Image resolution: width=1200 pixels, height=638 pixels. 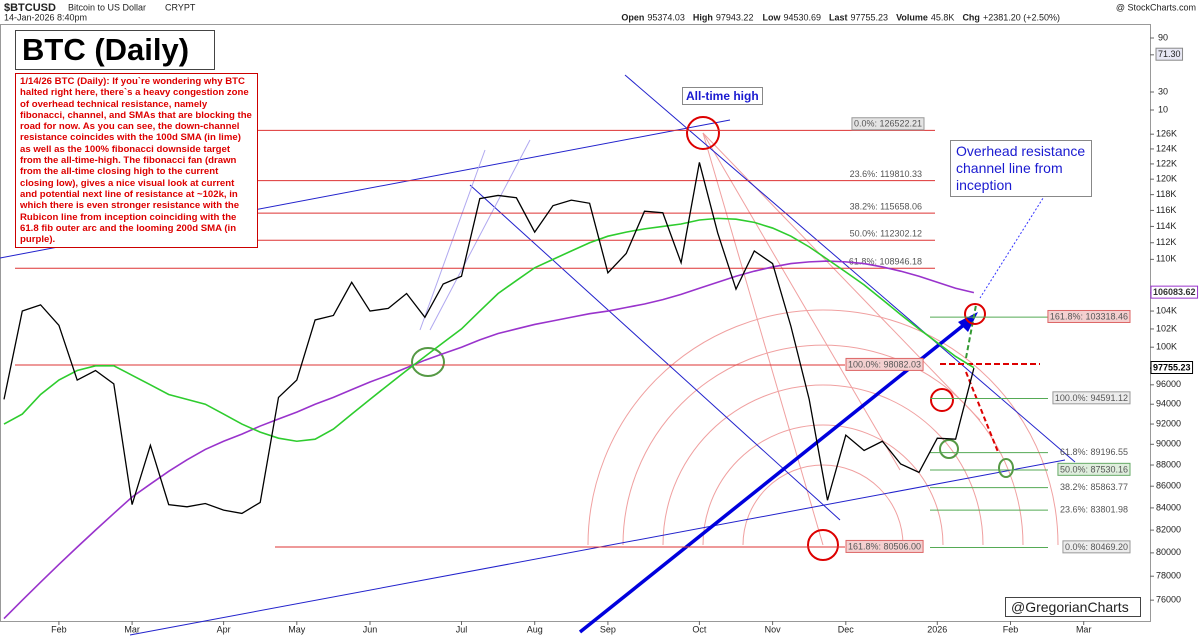 What do you see at coordinates (1094, 452) in the screenshot?
I see `fib-ext-label: 61.8%: 89196.55` at bounding box center [1094, 452].